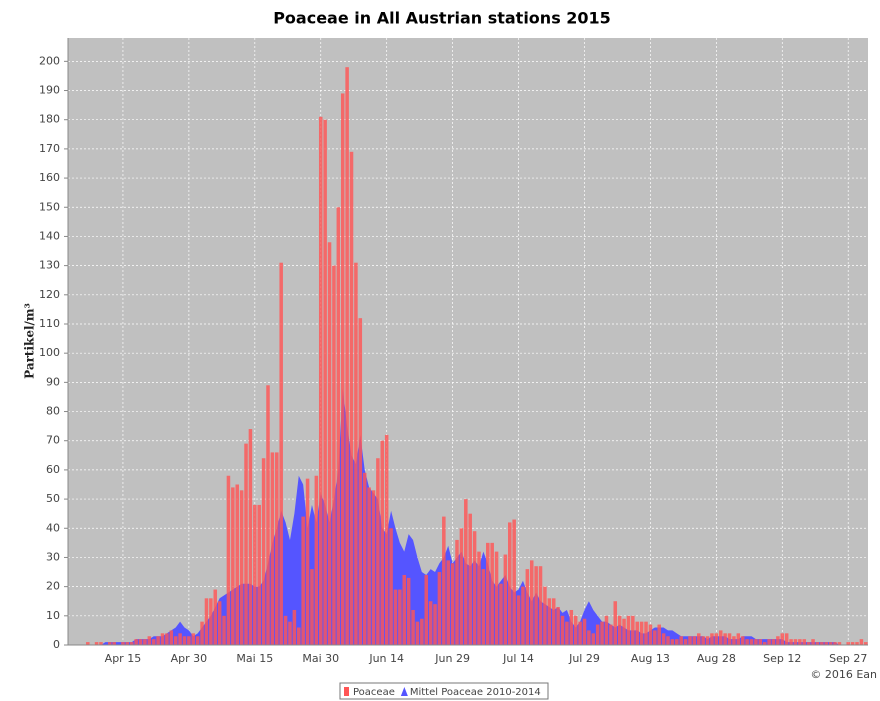  Describe the element at coordinates (444, 691) in the screenshot. I see `legend-box` at that location.